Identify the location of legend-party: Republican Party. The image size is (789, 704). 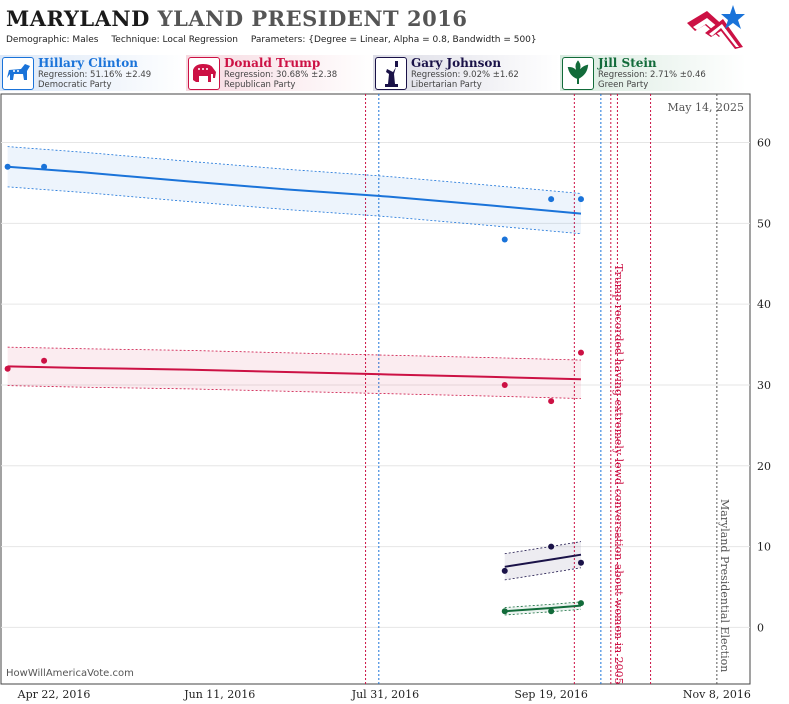
(260, 85).